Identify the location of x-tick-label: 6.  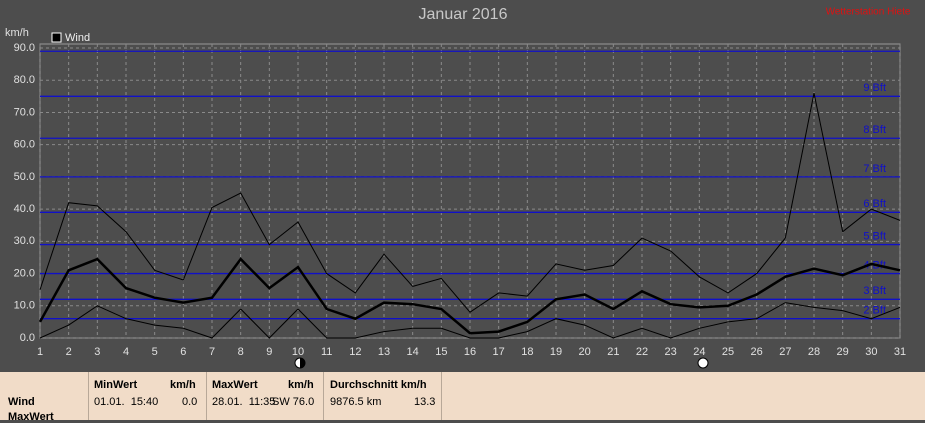
(183, 352).